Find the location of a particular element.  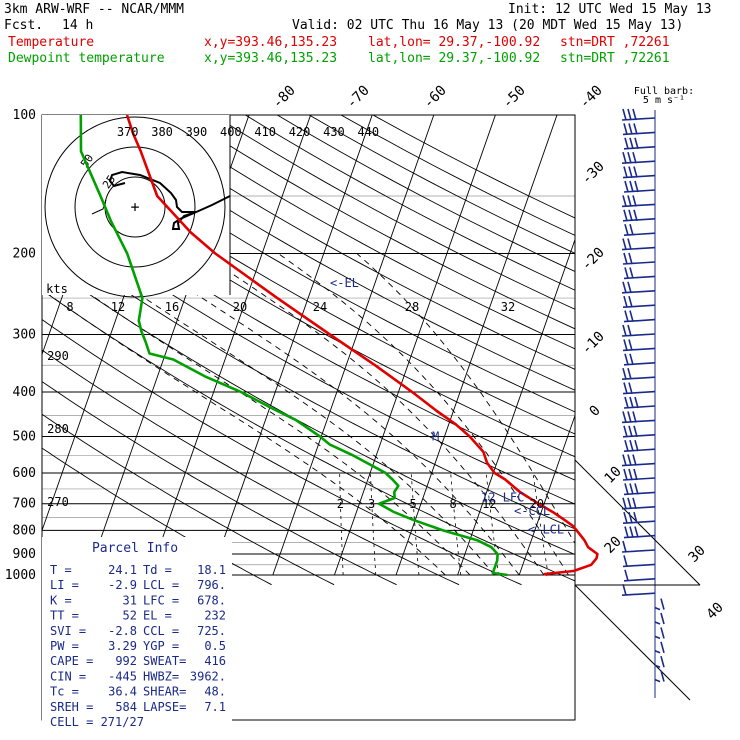

parcel-info-value: 678. is located at coordinates (211, 600).